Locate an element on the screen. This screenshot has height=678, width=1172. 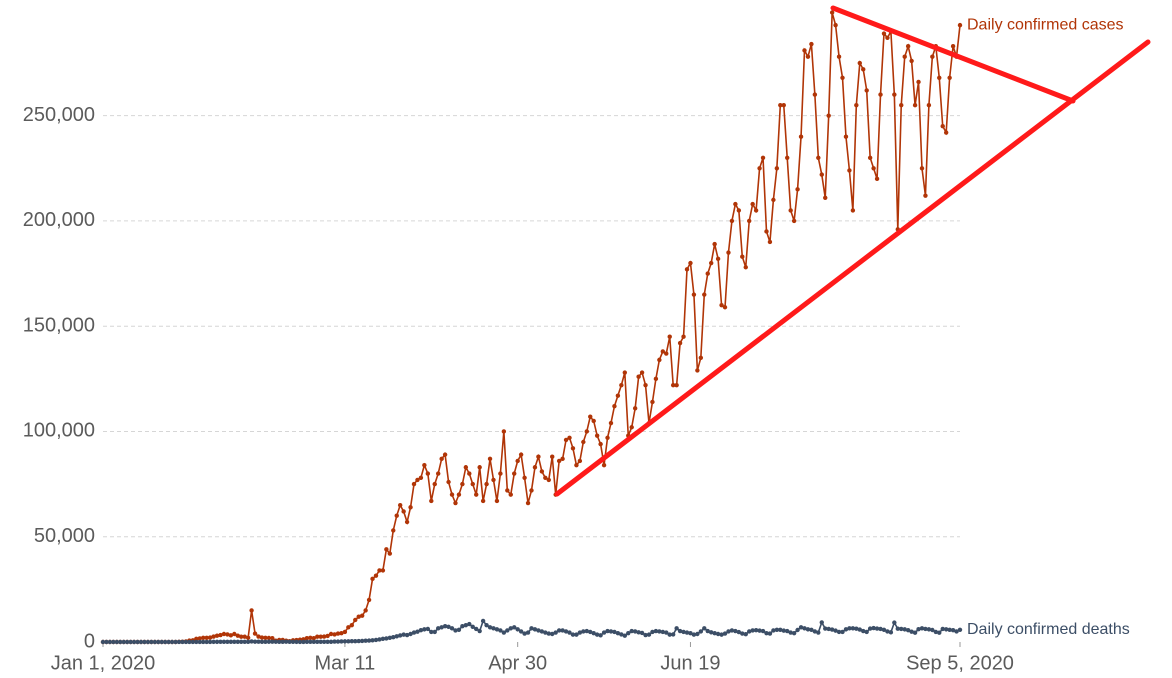
resistance-trend-line is located at coordinates (953, 54).